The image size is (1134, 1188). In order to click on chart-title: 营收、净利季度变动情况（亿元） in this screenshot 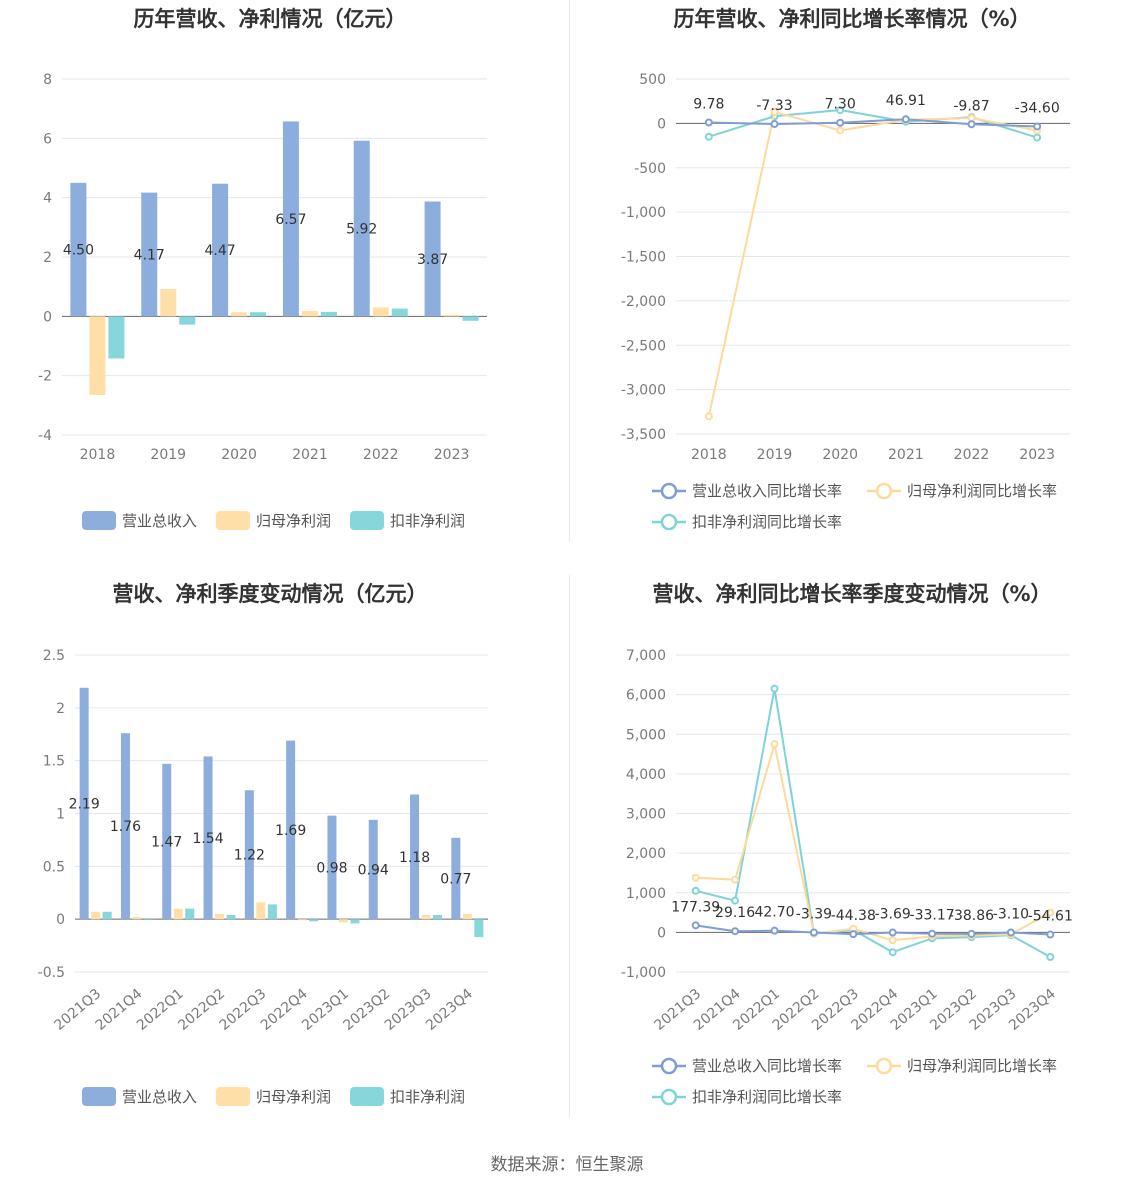, I will do `click(270, 594)`.